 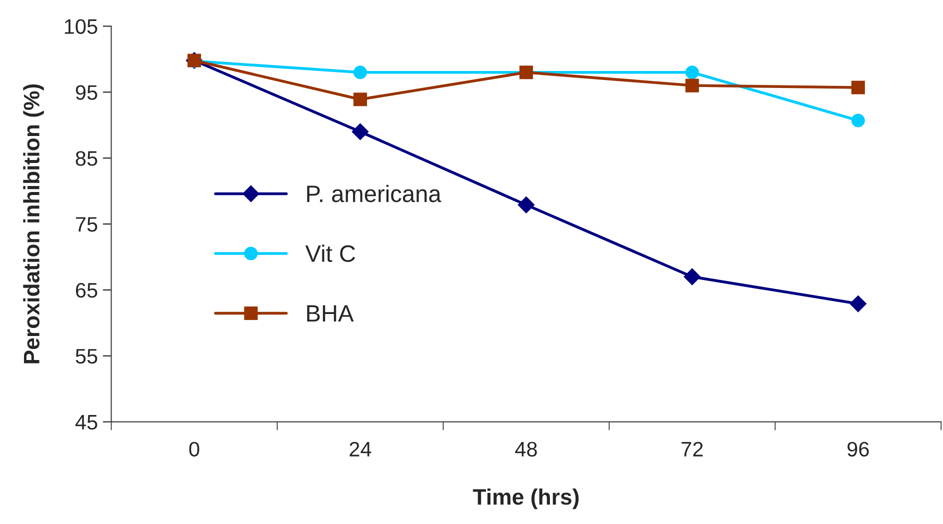 What do you see at coordinates (87, 92) in the screenshot?
I see `y-tick-label: 95` at bounding box center [87, 92].